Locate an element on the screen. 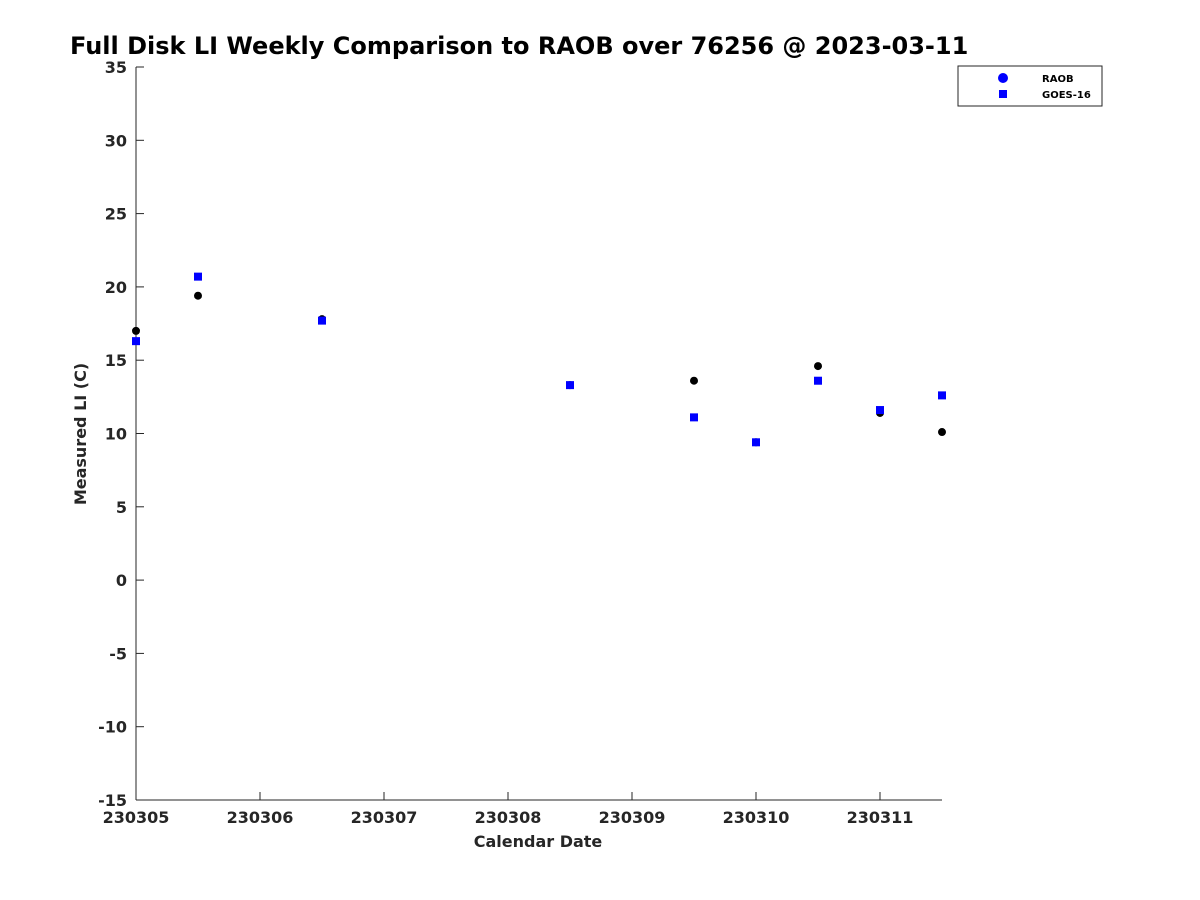 The width and height of the screenshot is (1200, 900). y-tick-label: 10 is located at coordinates (116, 434).